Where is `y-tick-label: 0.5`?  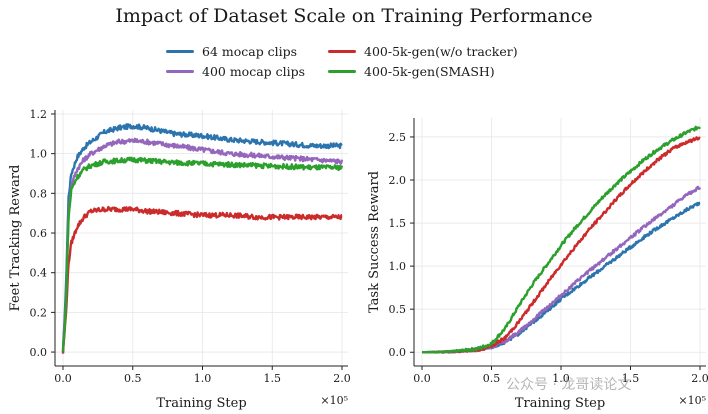
y-tick-label: 0.5 is located at coordinates (398, 309).